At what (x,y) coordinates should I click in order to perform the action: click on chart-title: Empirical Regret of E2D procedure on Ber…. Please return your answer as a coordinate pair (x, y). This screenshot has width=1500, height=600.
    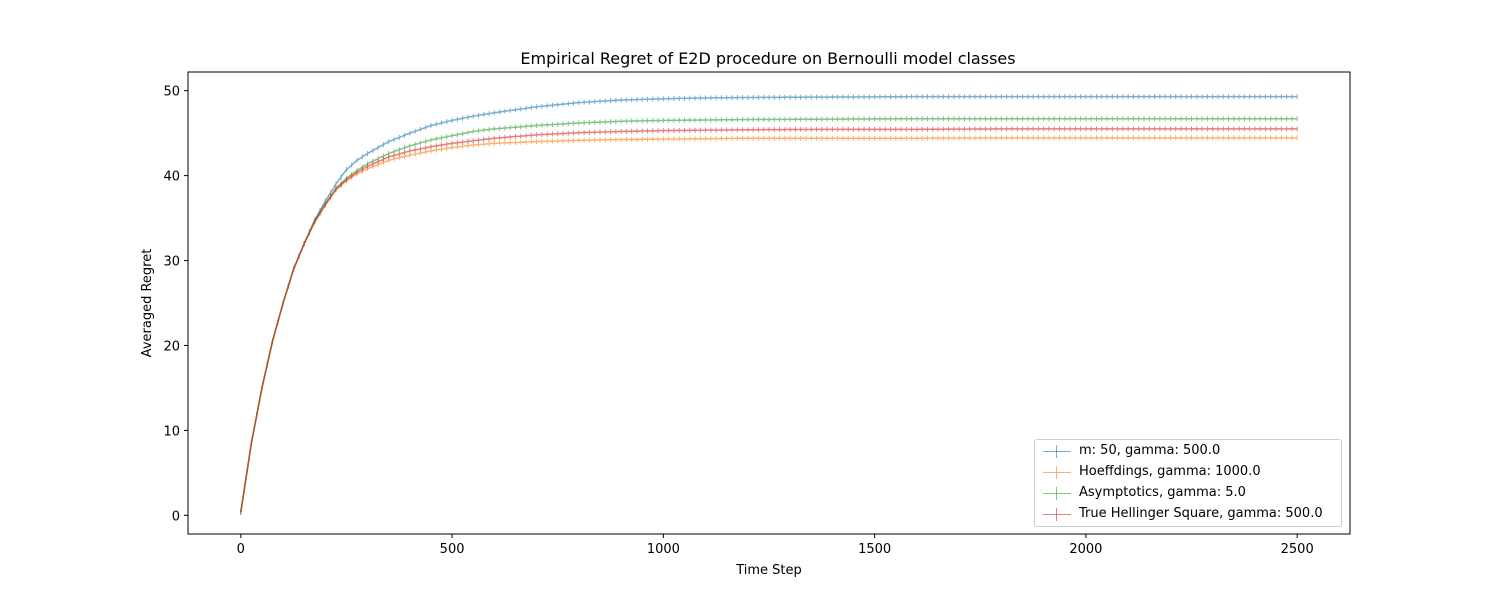
    Looking at the image, I should click on (767, 58).